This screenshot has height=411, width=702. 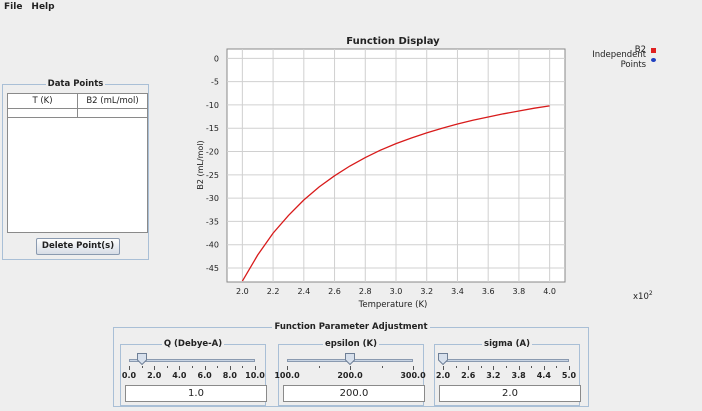 I want to click on legend-item-independent-points: Independent Points, so click(x=611, y=60).